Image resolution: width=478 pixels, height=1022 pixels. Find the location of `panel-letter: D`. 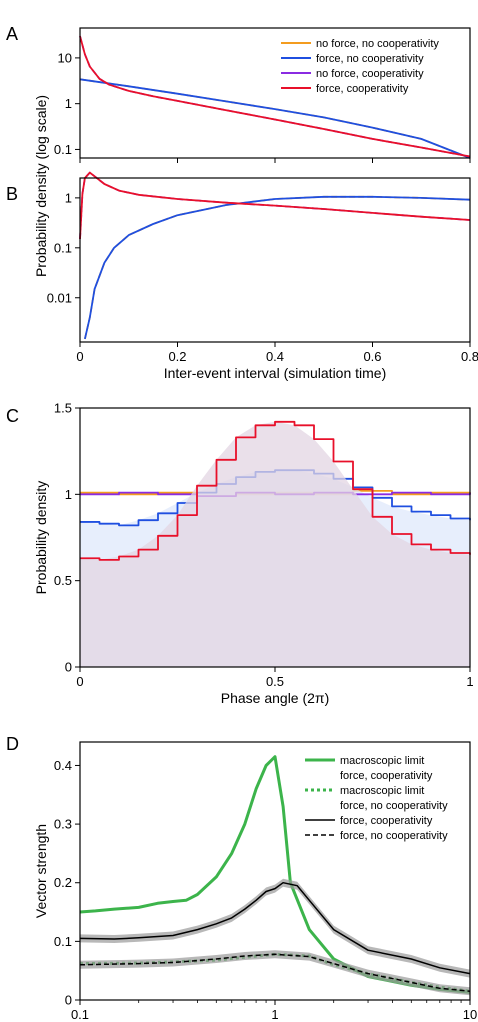

panel-letter: D is located at coordinates (12, 744).